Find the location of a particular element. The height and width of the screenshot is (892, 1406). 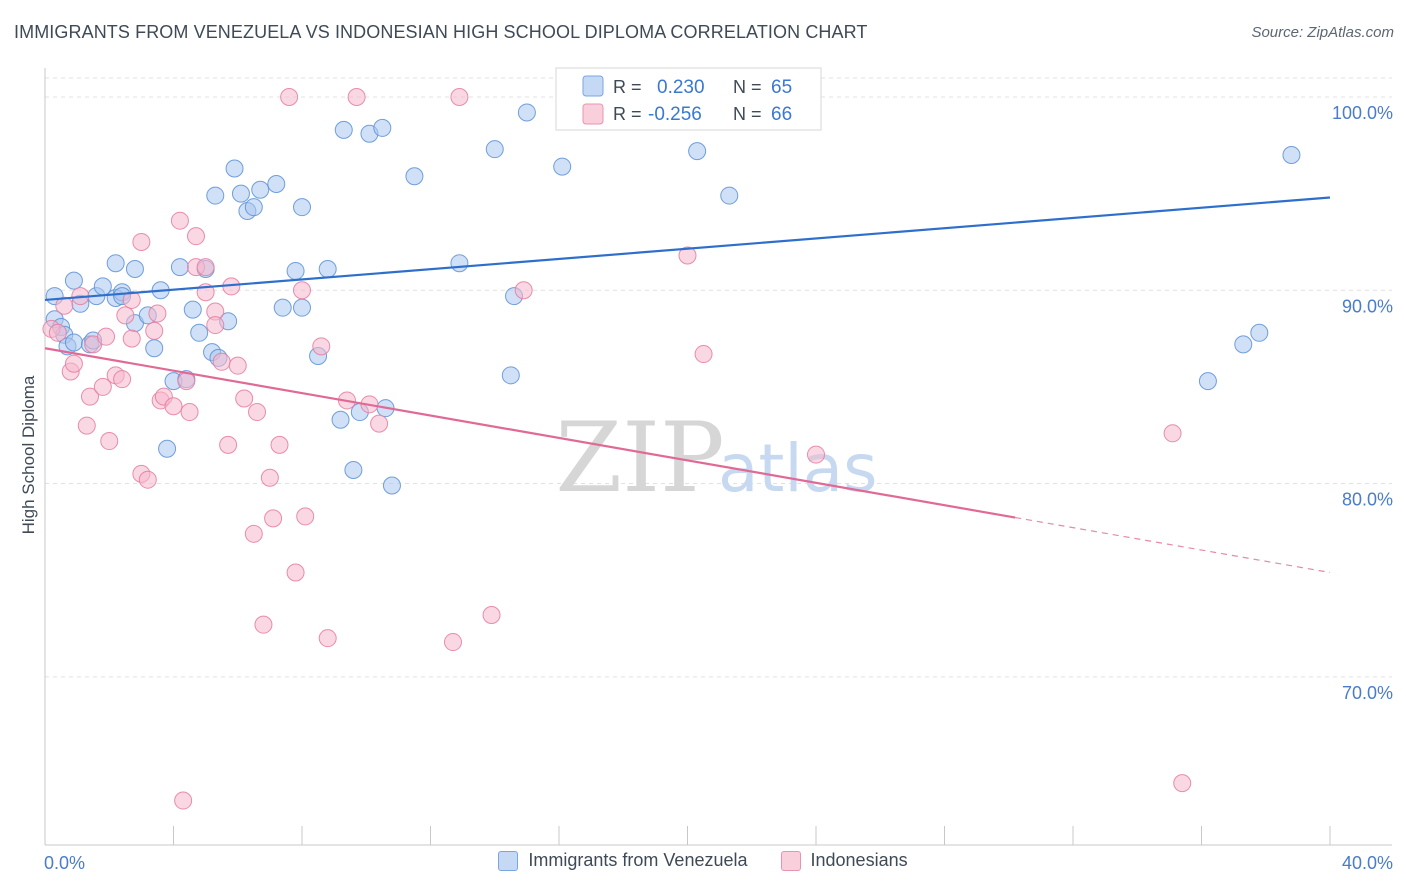

stats-r-value-blue: 0.230 is located at coordinates (681, 87).